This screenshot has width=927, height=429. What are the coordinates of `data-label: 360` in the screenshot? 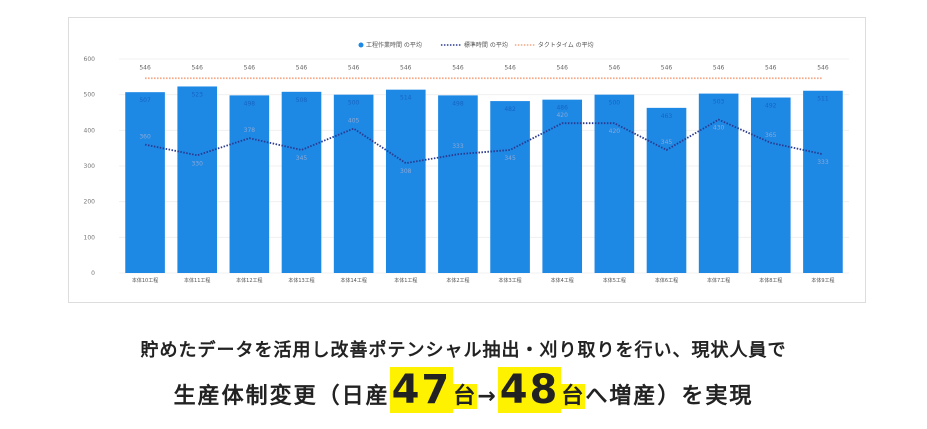 It's located at (145, 137).